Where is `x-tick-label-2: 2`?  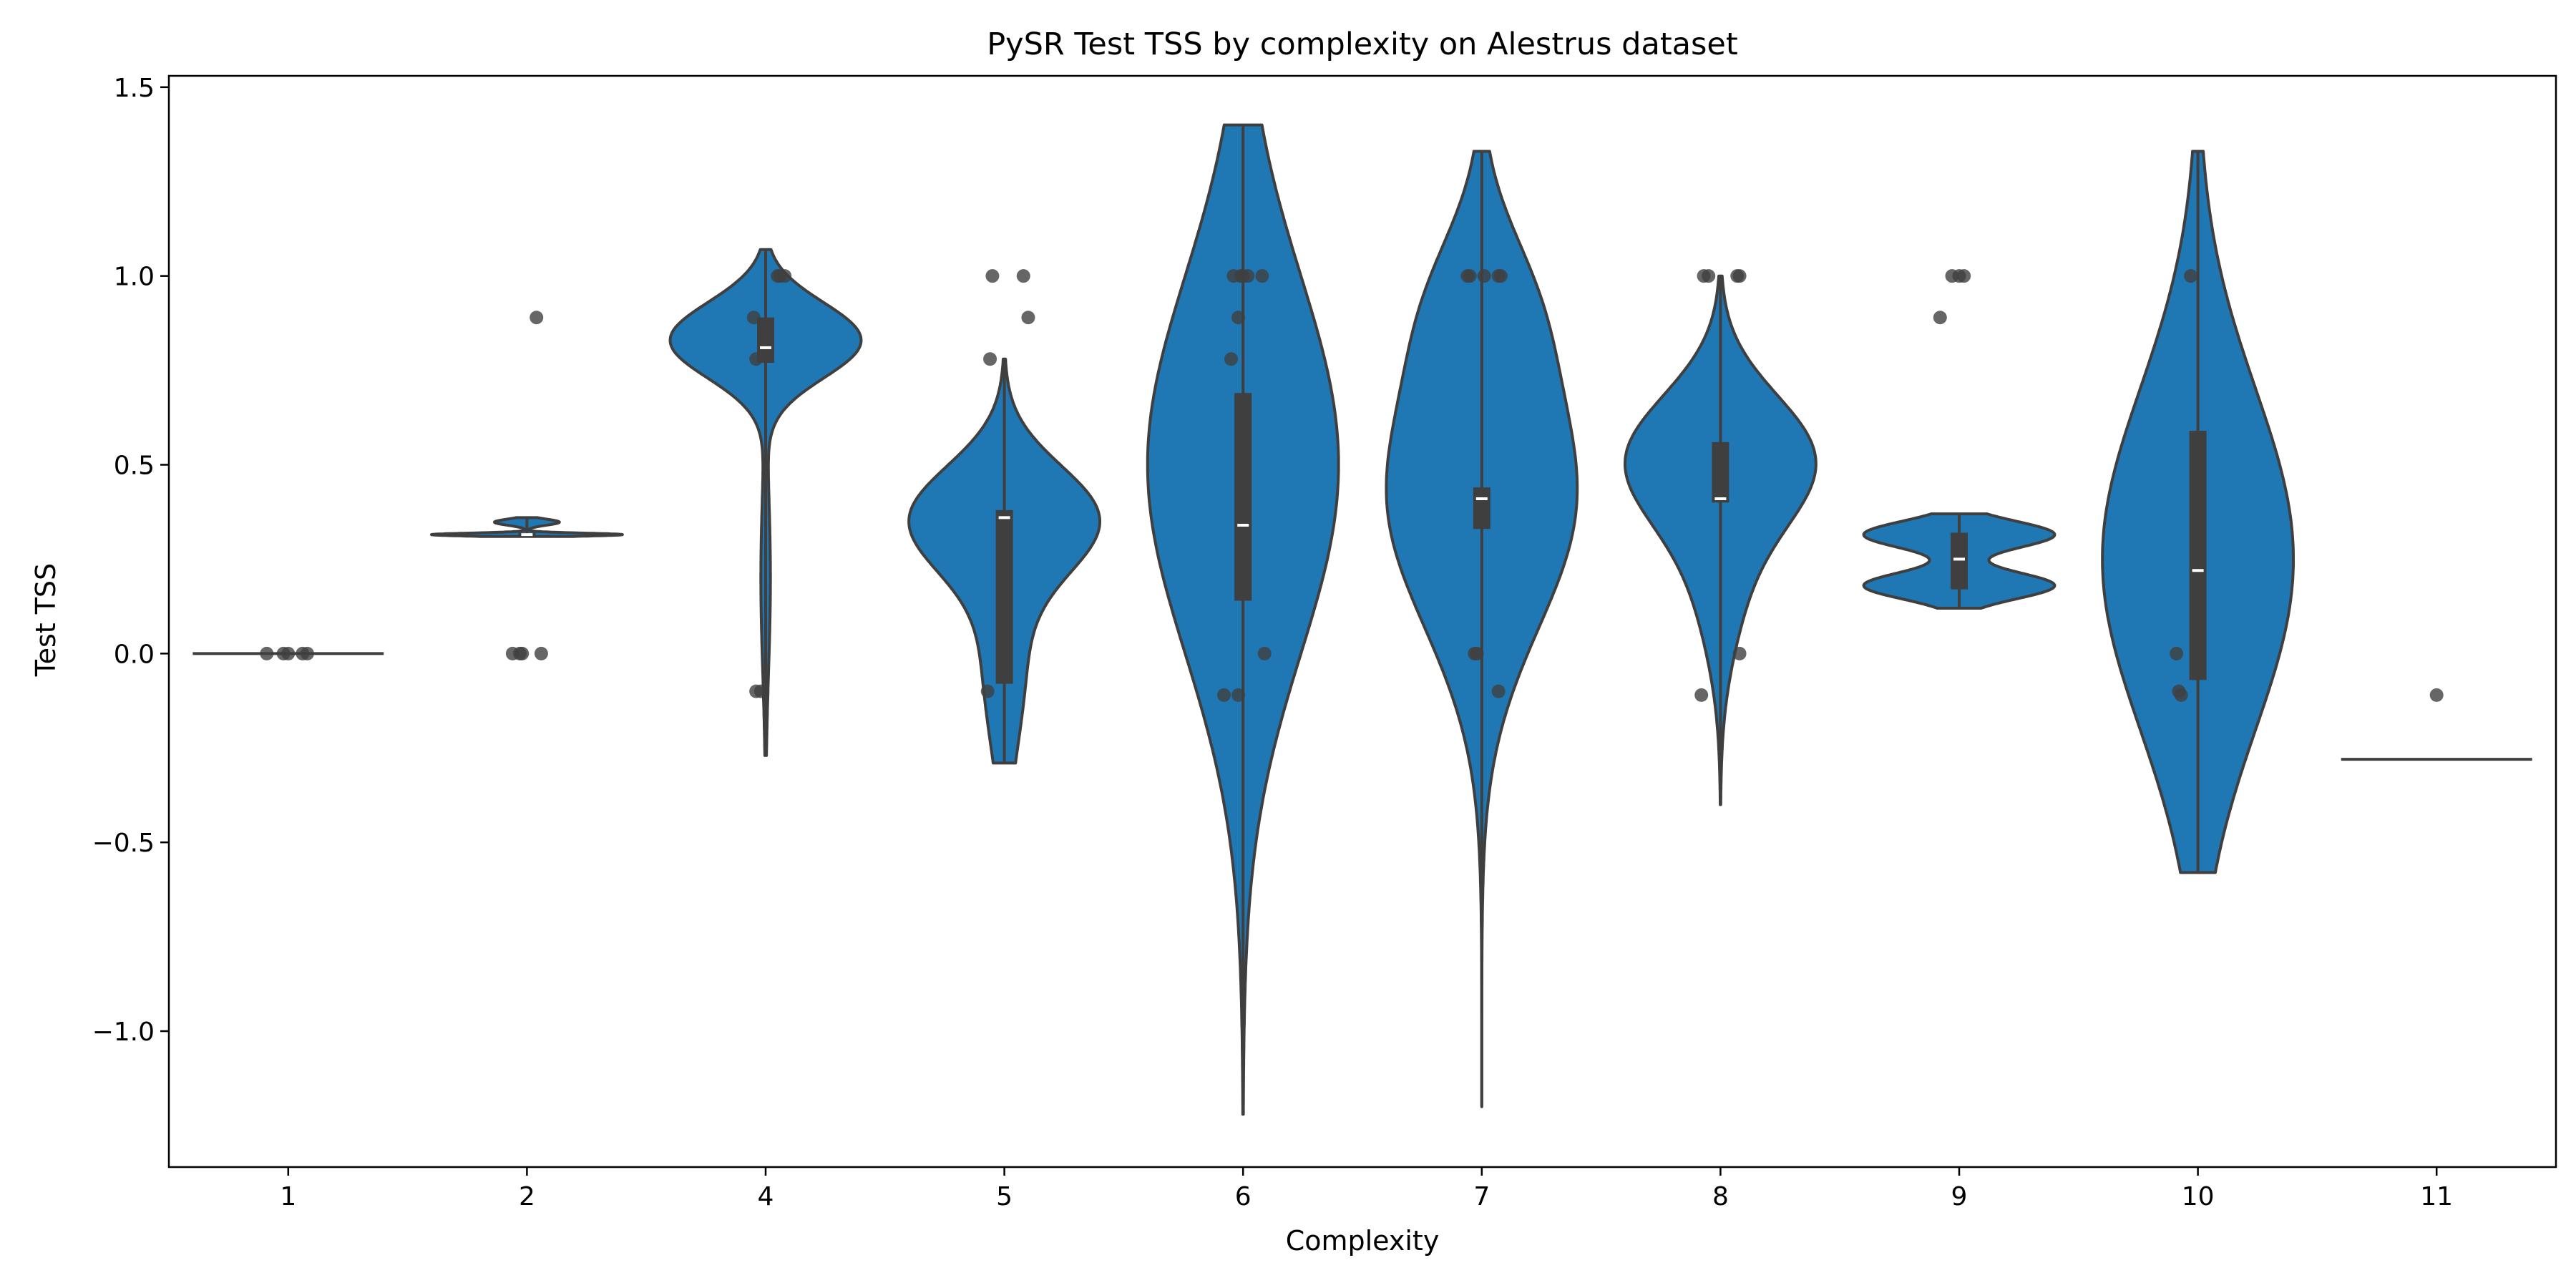 x-tick-label-2: 2 is located at coordinates (527, 1196).